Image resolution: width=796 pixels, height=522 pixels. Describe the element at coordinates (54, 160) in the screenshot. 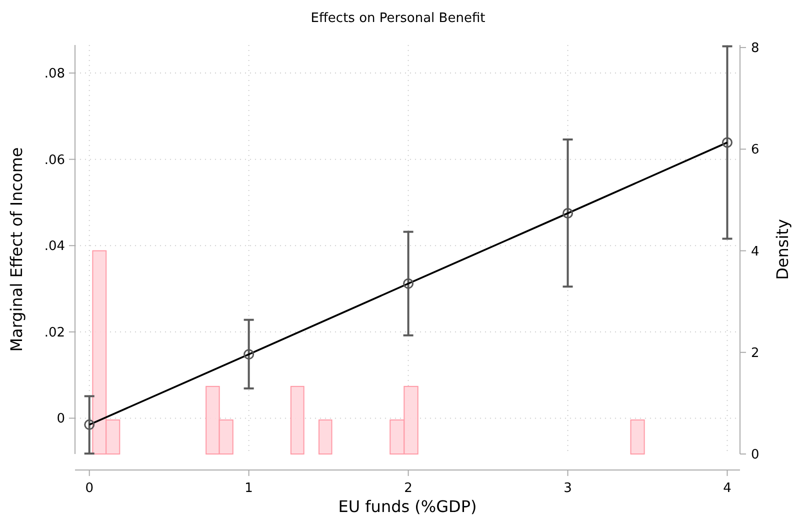

I see `y-tick-label: .06` at that location.